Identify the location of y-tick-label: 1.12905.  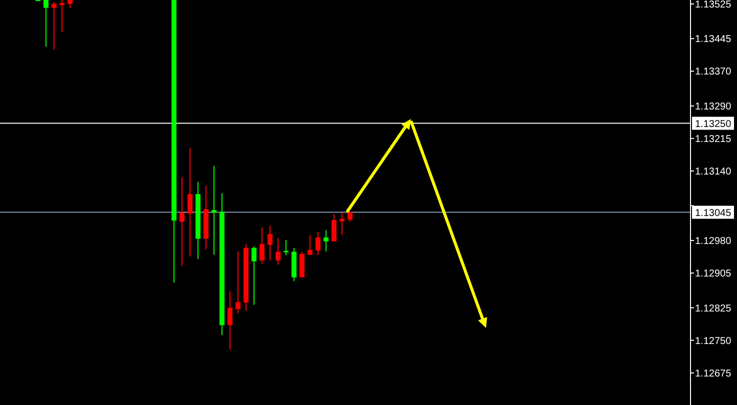
(713, 274).